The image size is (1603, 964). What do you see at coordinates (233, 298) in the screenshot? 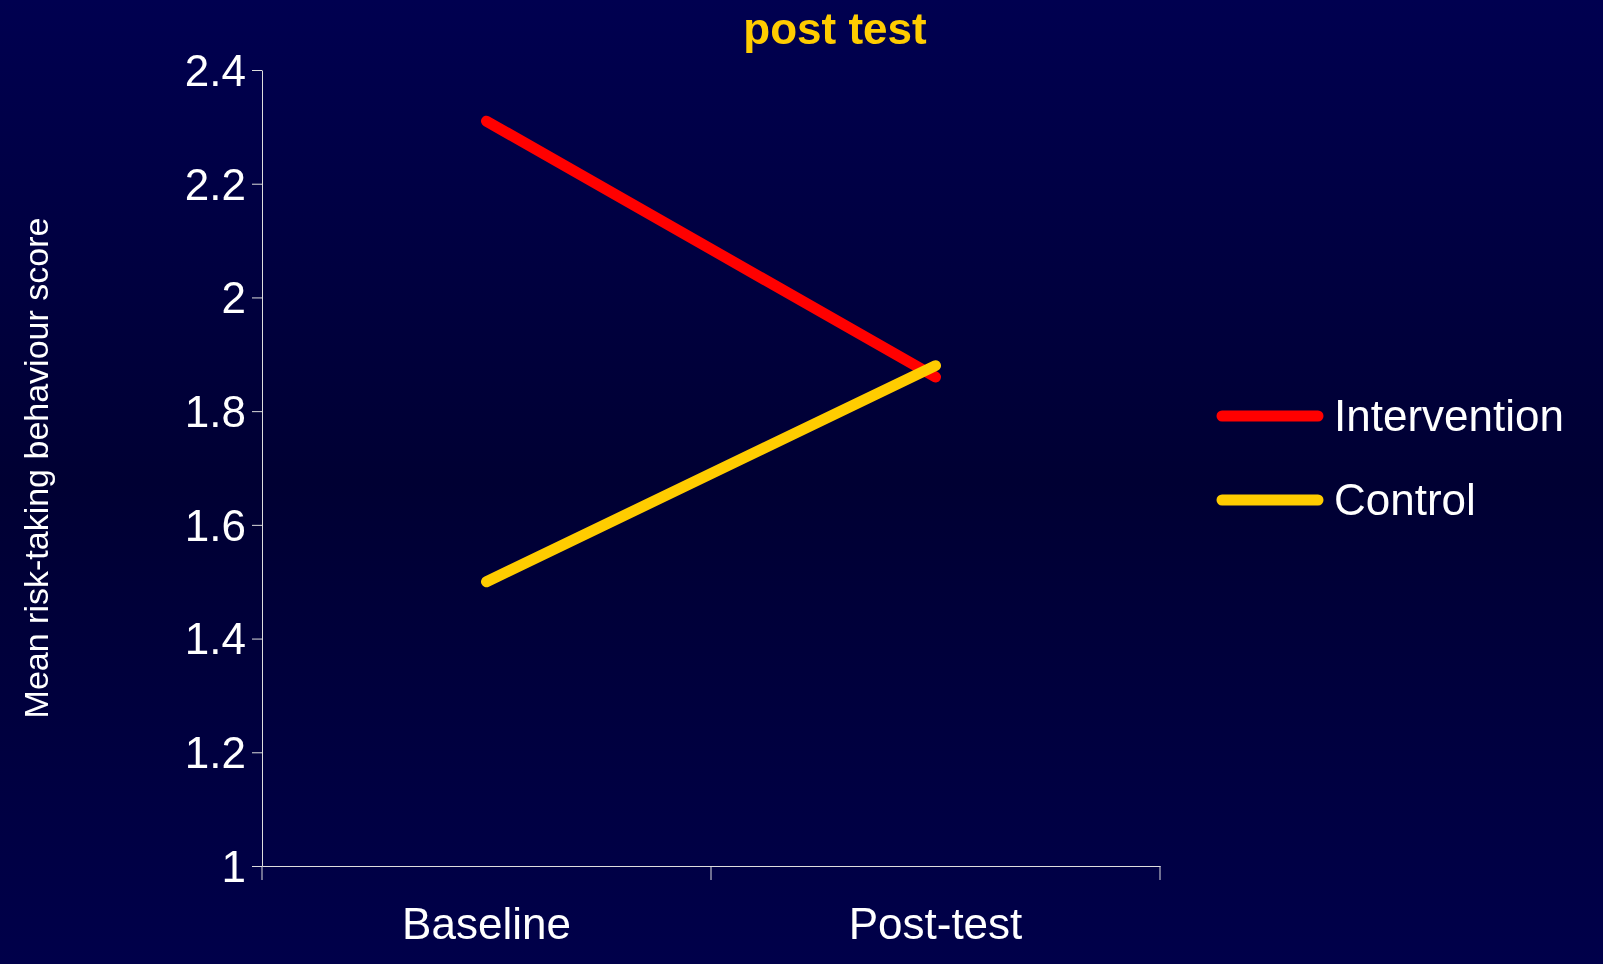
I see `y-tick-label: 2` at bounding box center [233, 298].